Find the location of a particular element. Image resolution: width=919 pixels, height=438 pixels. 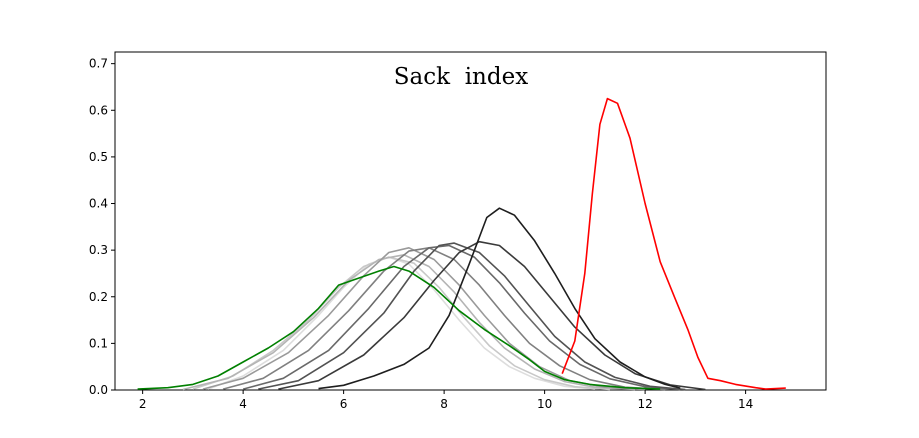

x-tick-label-6: 14 is located at coordinates (745, 404).